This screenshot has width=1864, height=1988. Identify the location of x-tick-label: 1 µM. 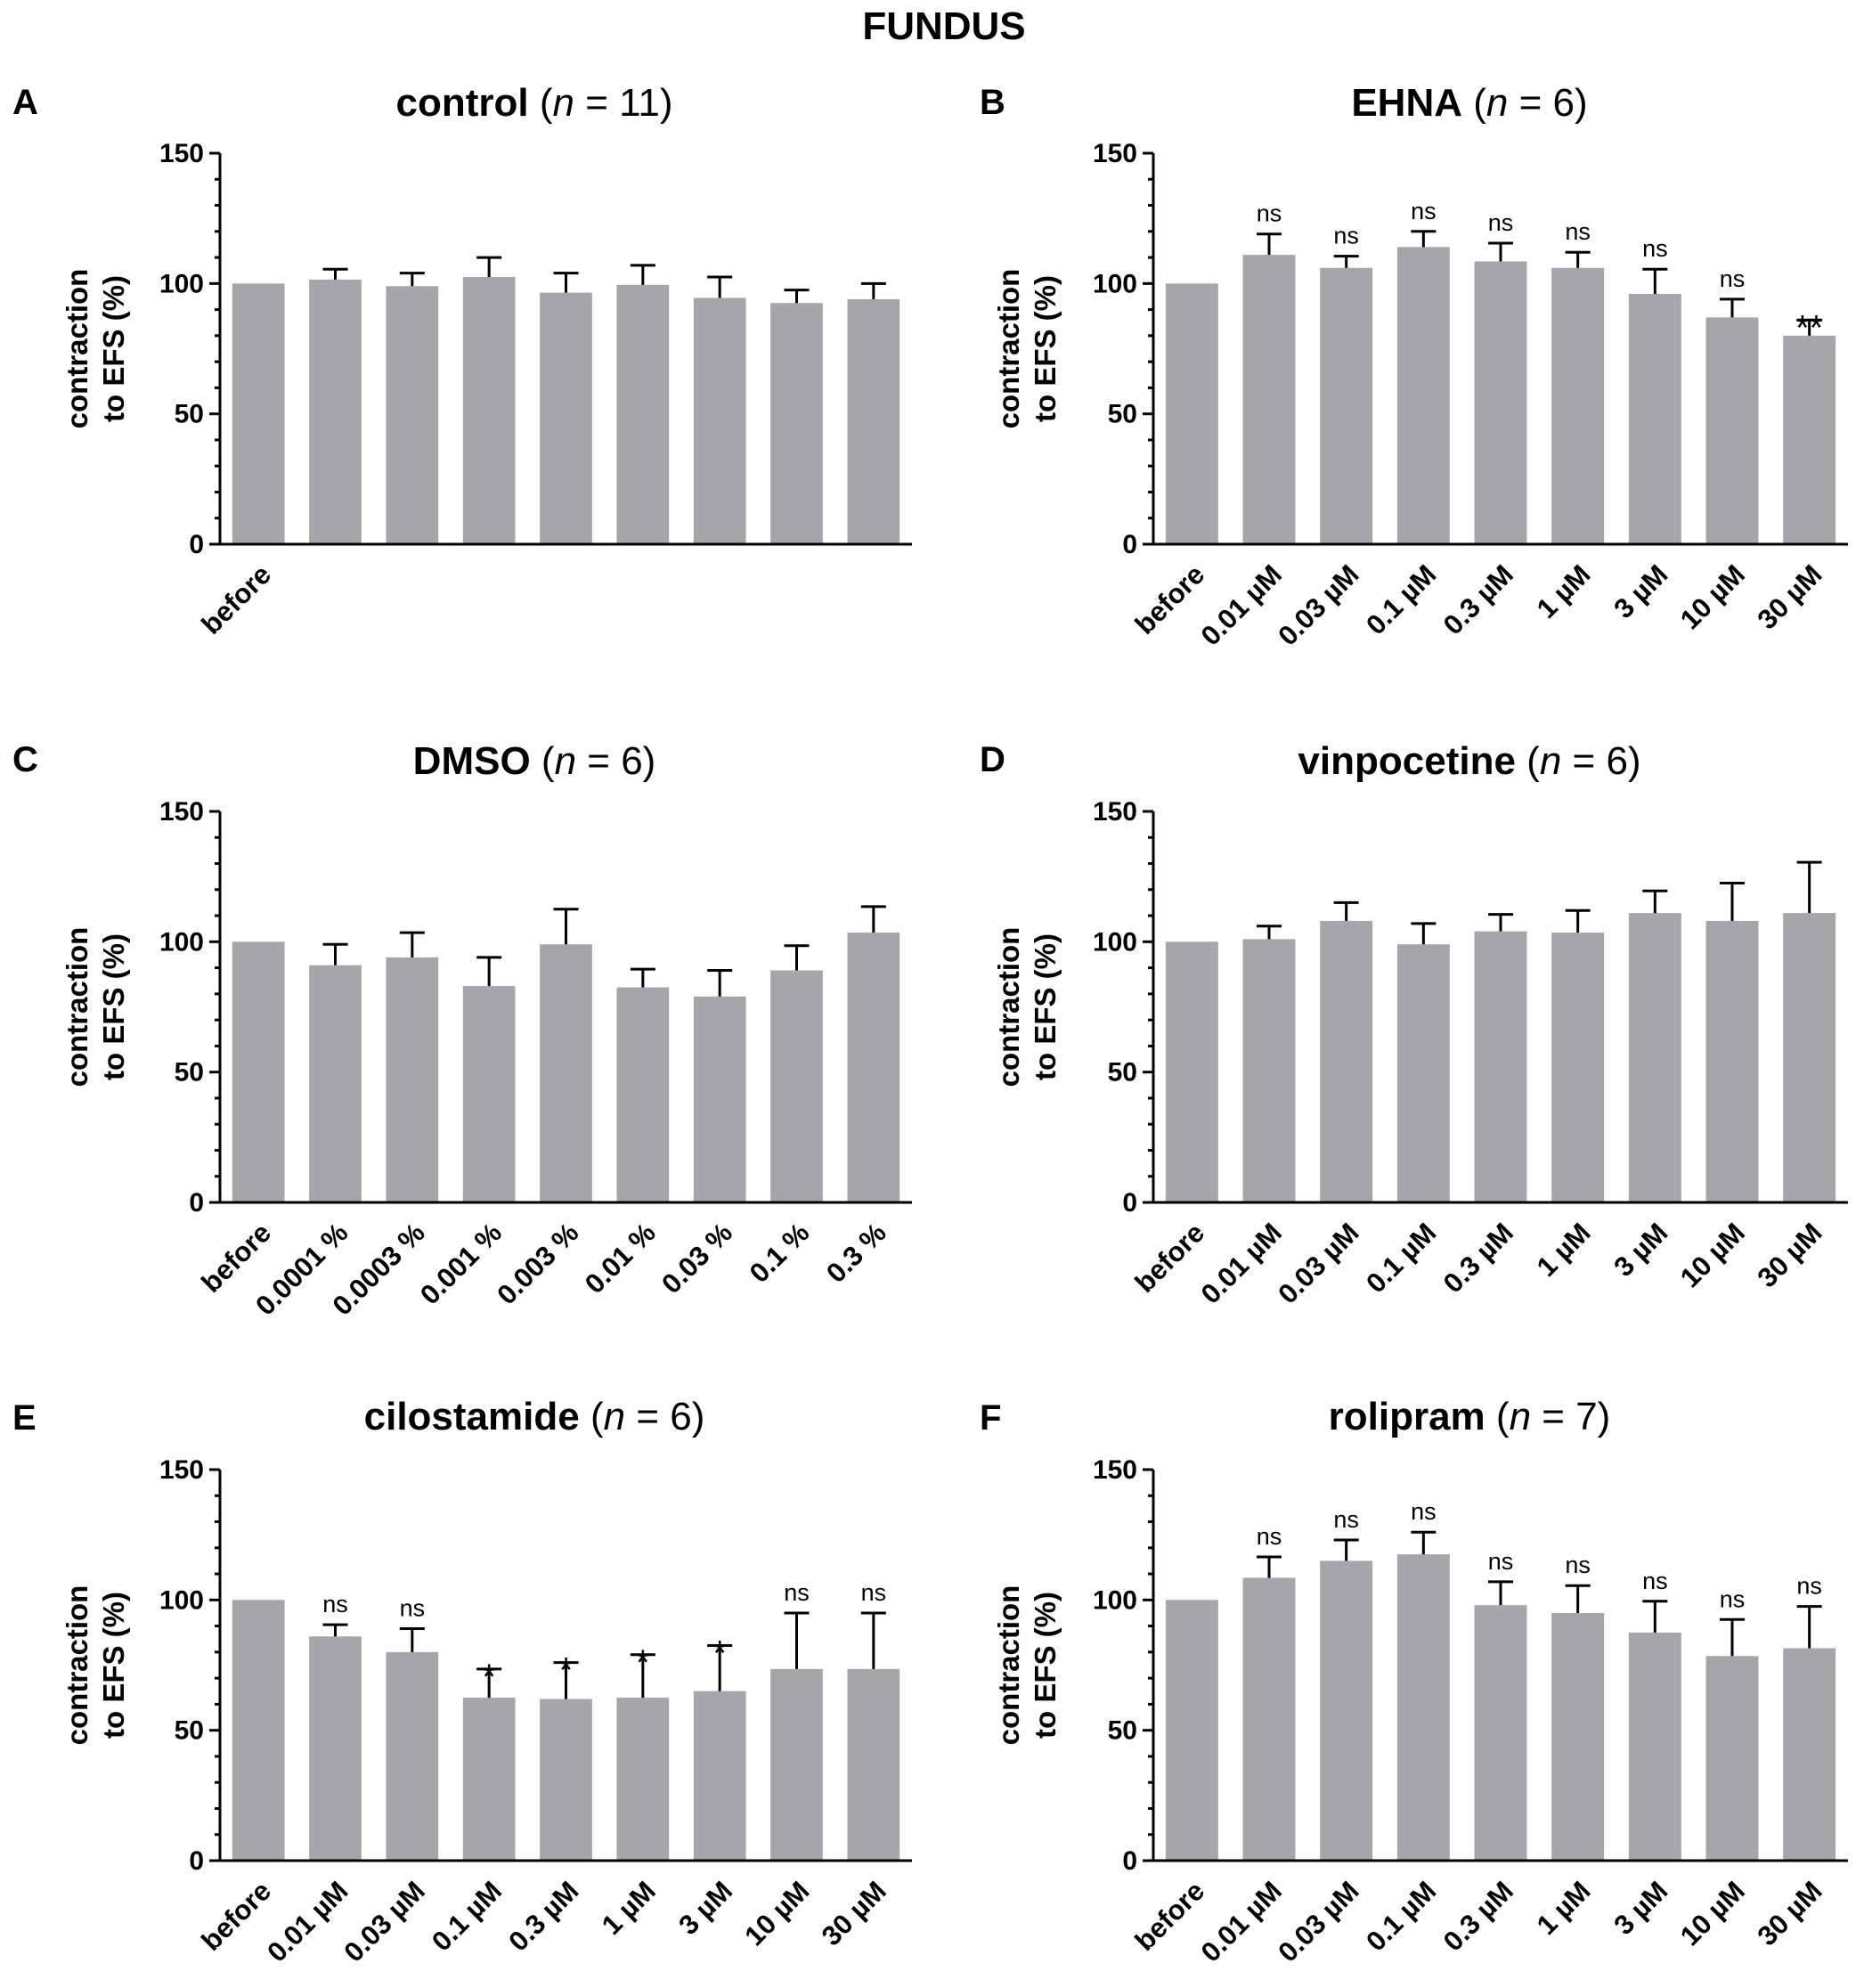
(1564, 591).